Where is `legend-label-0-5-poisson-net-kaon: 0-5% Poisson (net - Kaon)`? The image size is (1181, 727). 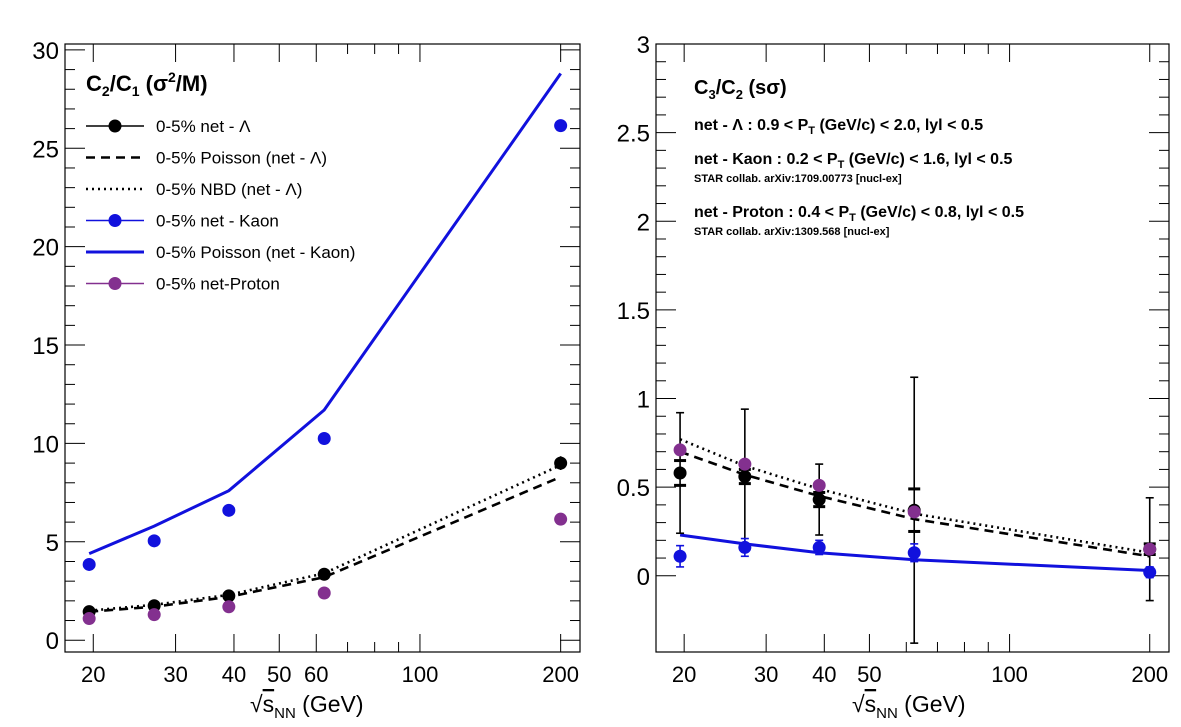
legend-label-0-5-poisson-net-kaon: 0-5% Poisson (net - Kaon) is located at coordinates (255, 252).